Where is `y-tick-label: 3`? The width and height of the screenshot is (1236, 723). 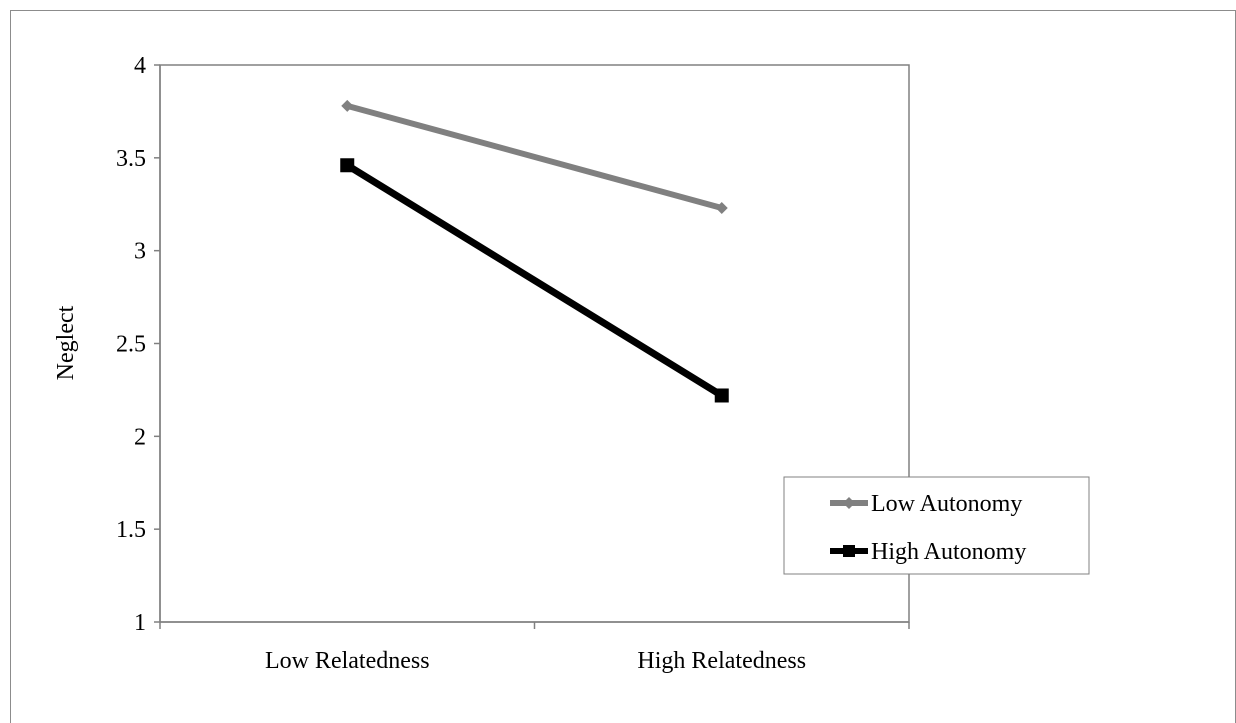 y-tick-label: 3 is located at coordinates (140, 252).